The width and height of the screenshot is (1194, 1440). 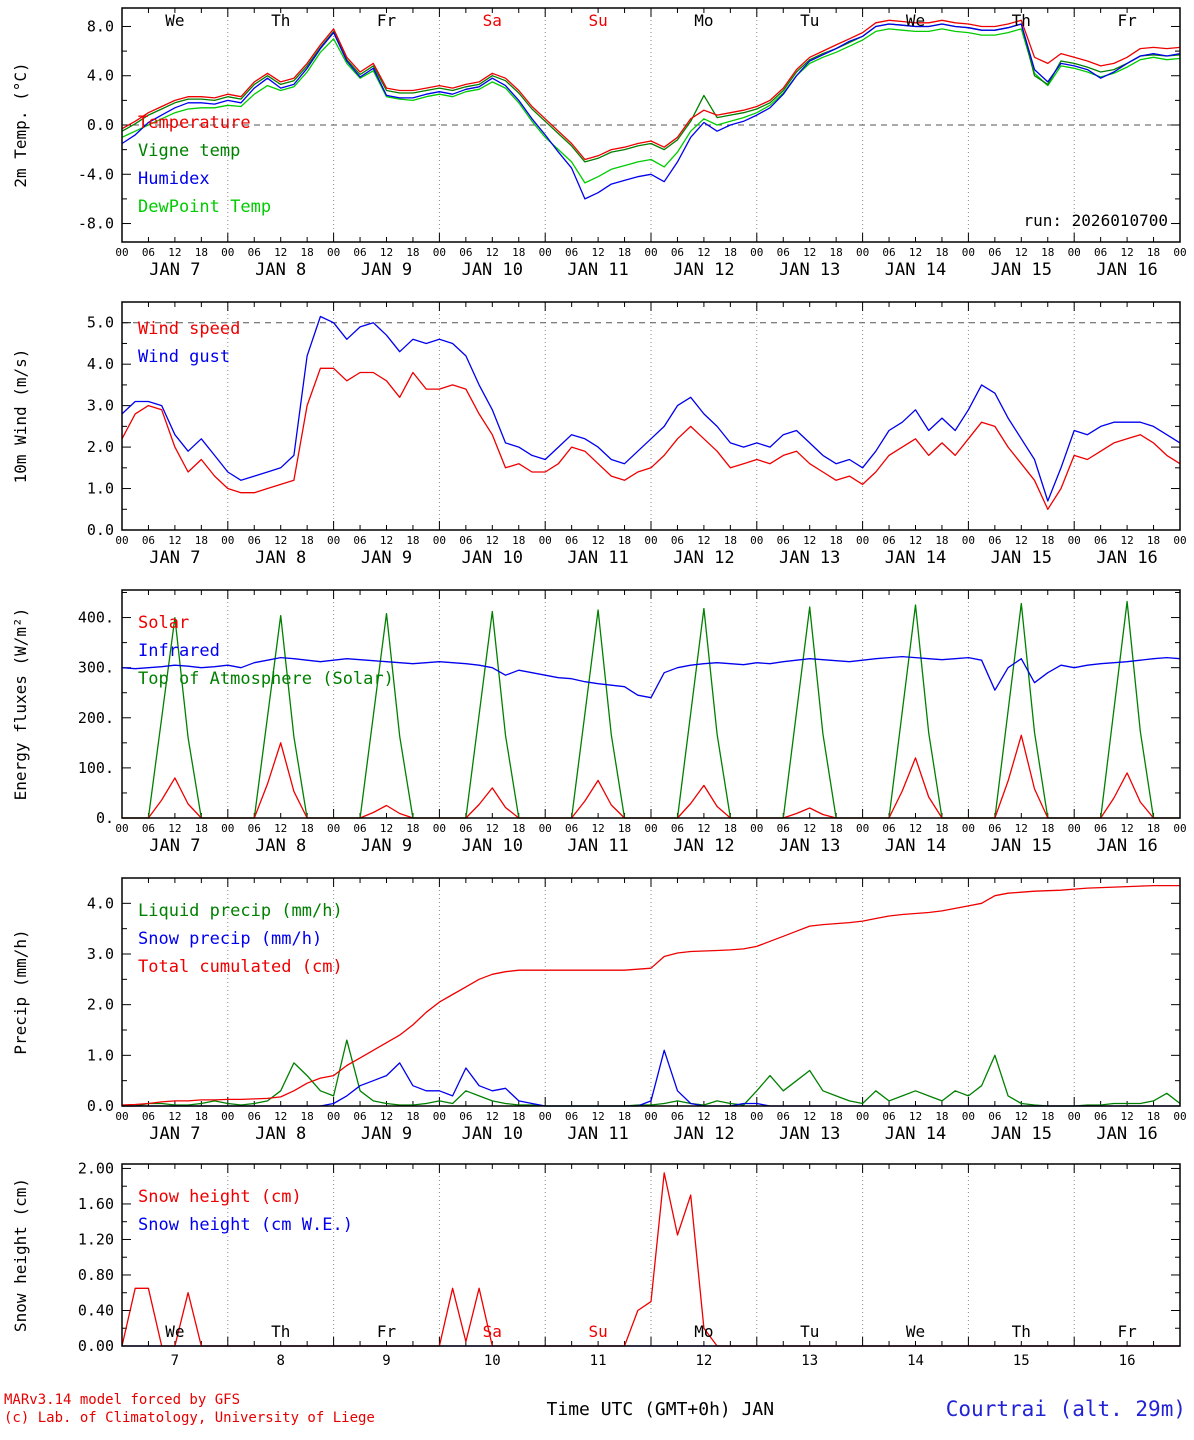 What do you see at coordinates (240, 967) in the screenshot?
I see `legend-total-cumulated-cm-: Total cumulated (cm)` at bounding box center [240, 967].